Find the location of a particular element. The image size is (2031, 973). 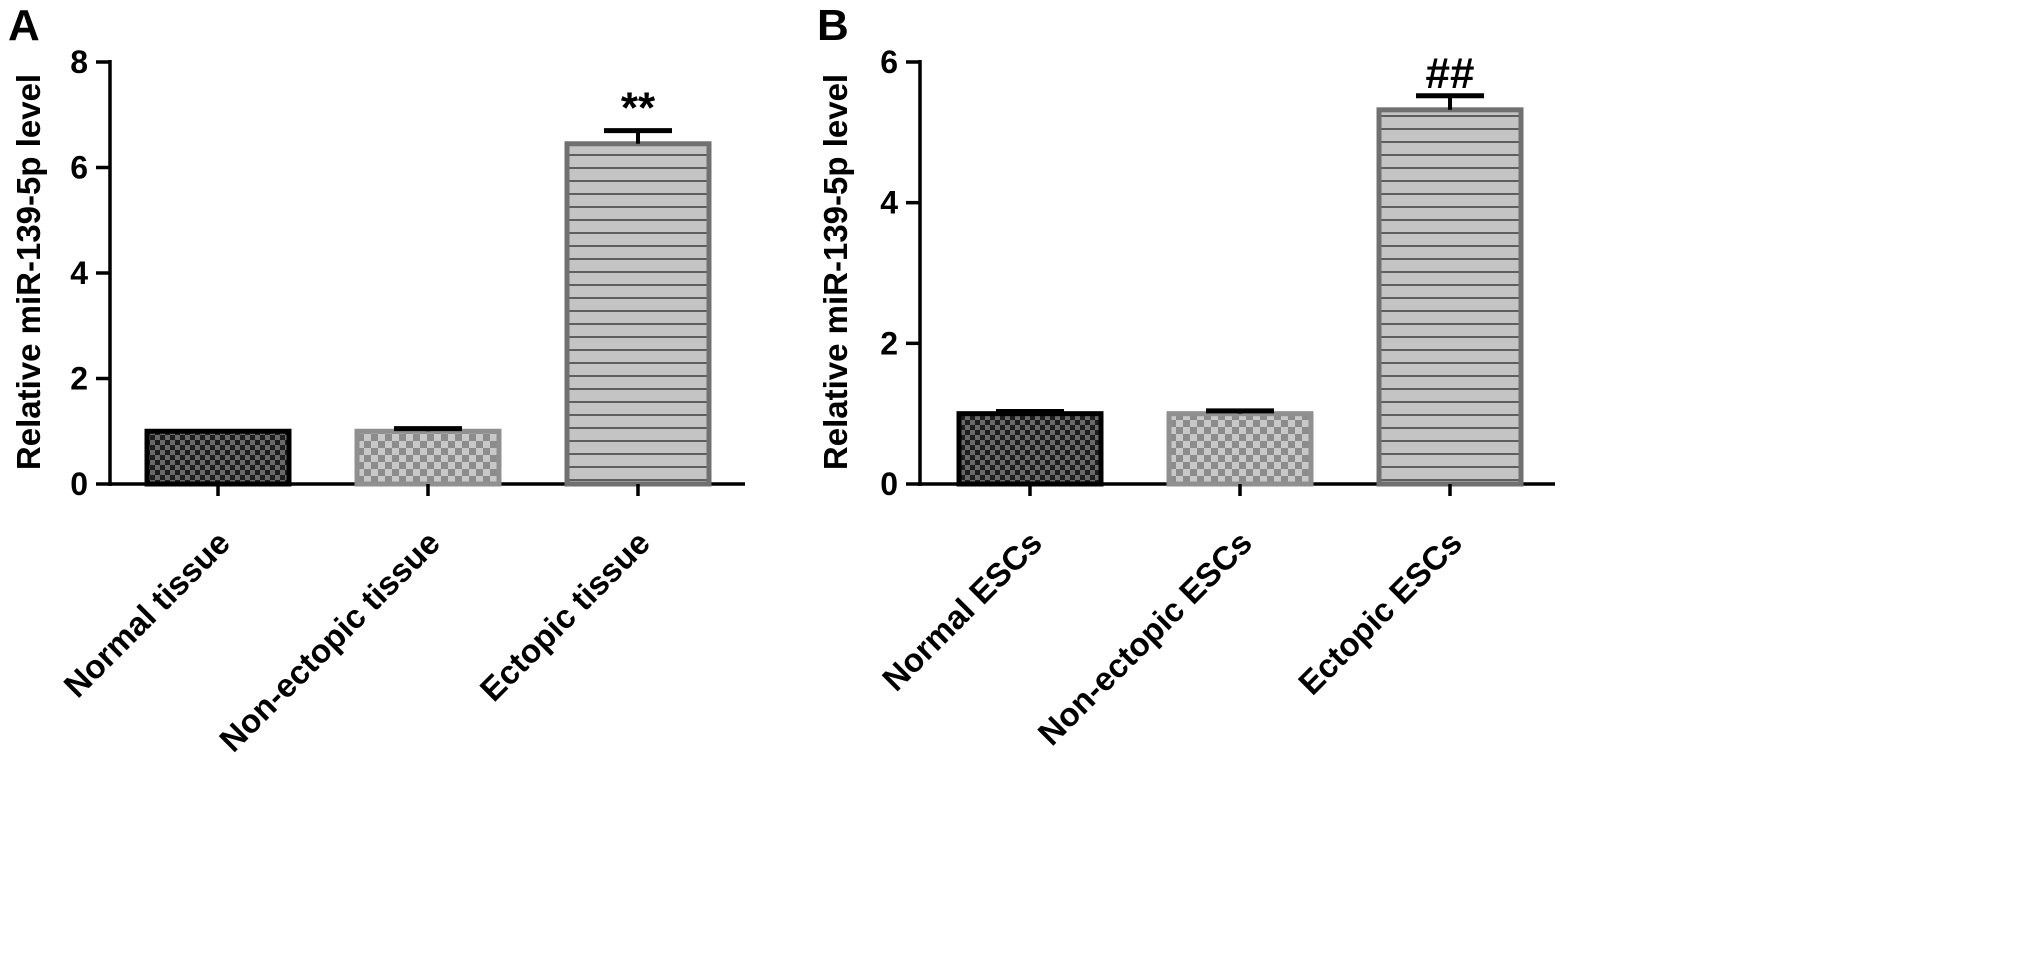

significance-marker: ** is located at coordinates (638, 108).